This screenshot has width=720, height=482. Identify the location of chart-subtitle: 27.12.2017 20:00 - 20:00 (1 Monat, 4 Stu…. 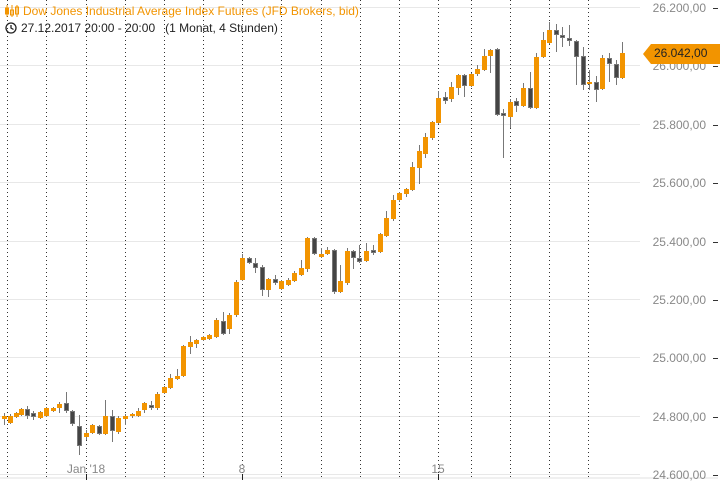
(141, 28).